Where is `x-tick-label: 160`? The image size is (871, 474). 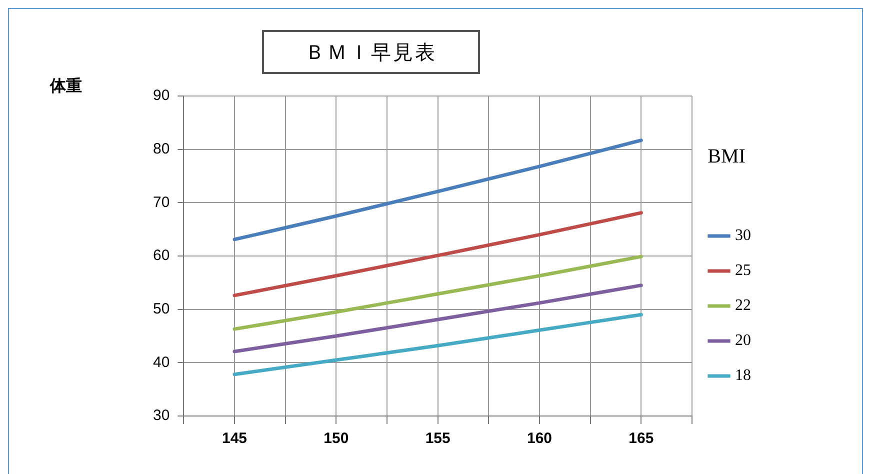 x-tick-label: 160 is located at coordinates (539, 439).